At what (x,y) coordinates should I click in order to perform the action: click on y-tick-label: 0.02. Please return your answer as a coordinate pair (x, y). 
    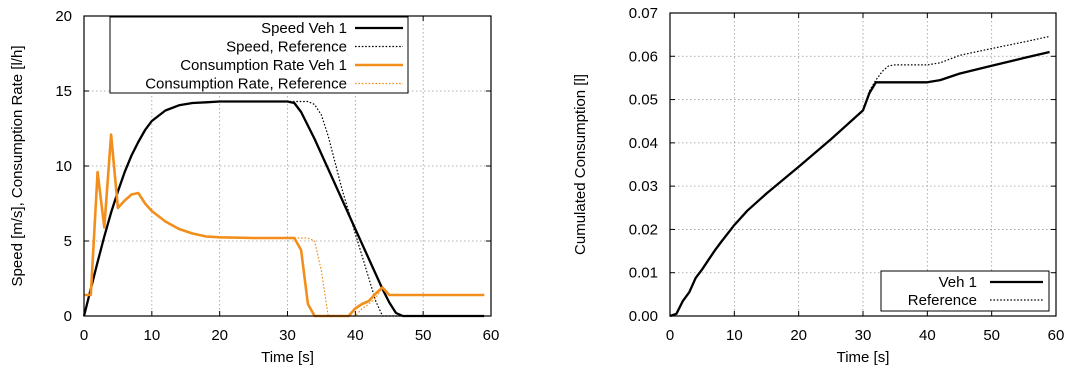
    Looking at the image, I should click on (643, 229).